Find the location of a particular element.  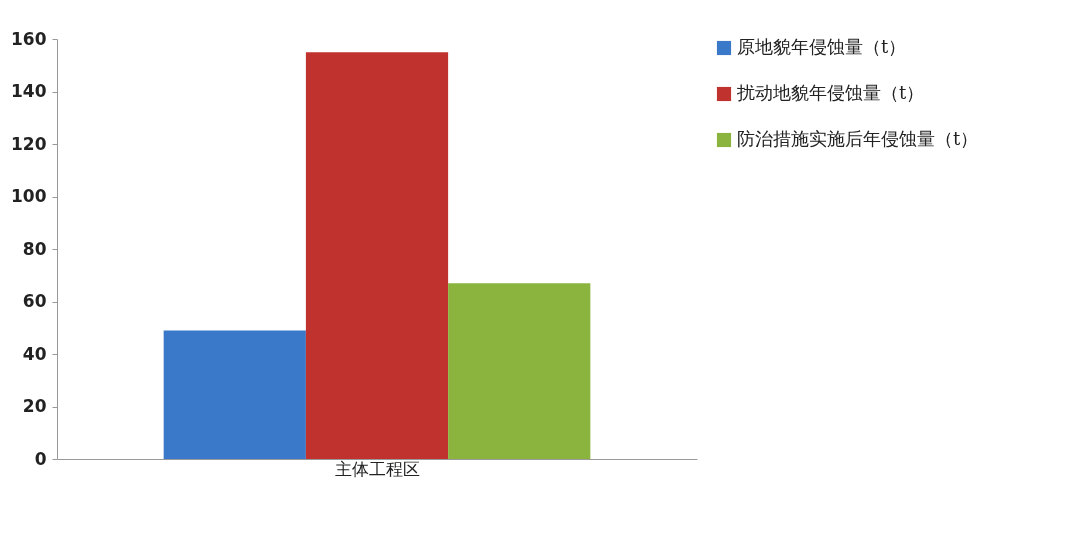

y-tick-label: 20 is located at coordinates (34, 406).